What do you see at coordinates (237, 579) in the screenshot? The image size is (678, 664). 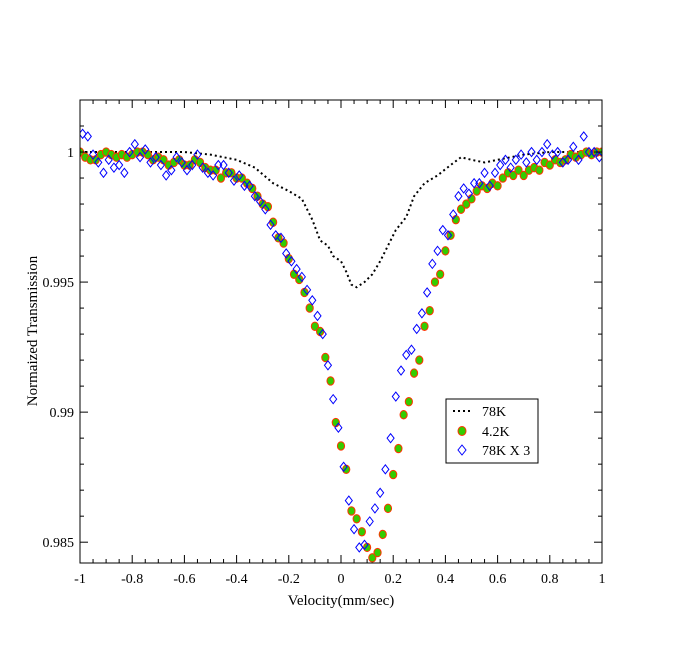 I see `x-tick-label: -0.4` at bounding box center [237, 579].